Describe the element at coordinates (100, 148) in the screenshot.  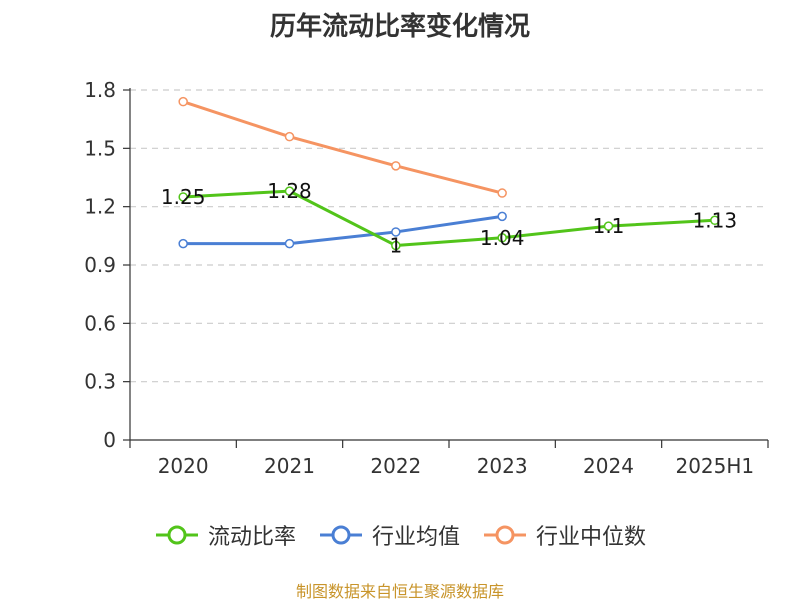
I see `y-tick-label: 1.5` at that location.